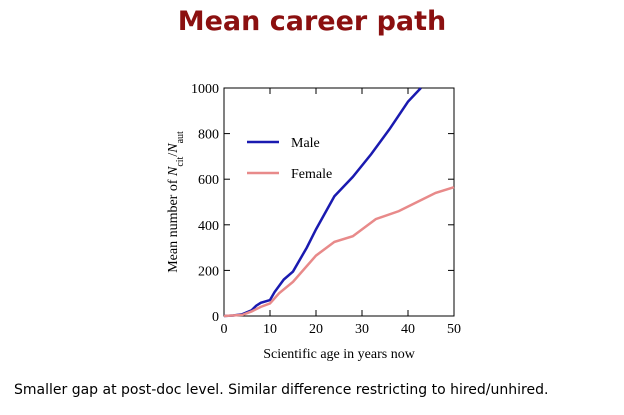 The height and width of the screenshot is (415, 624). Describe the element at coordinates (311, 174) in the screenshot. I see `legend-label: Female` at that location.